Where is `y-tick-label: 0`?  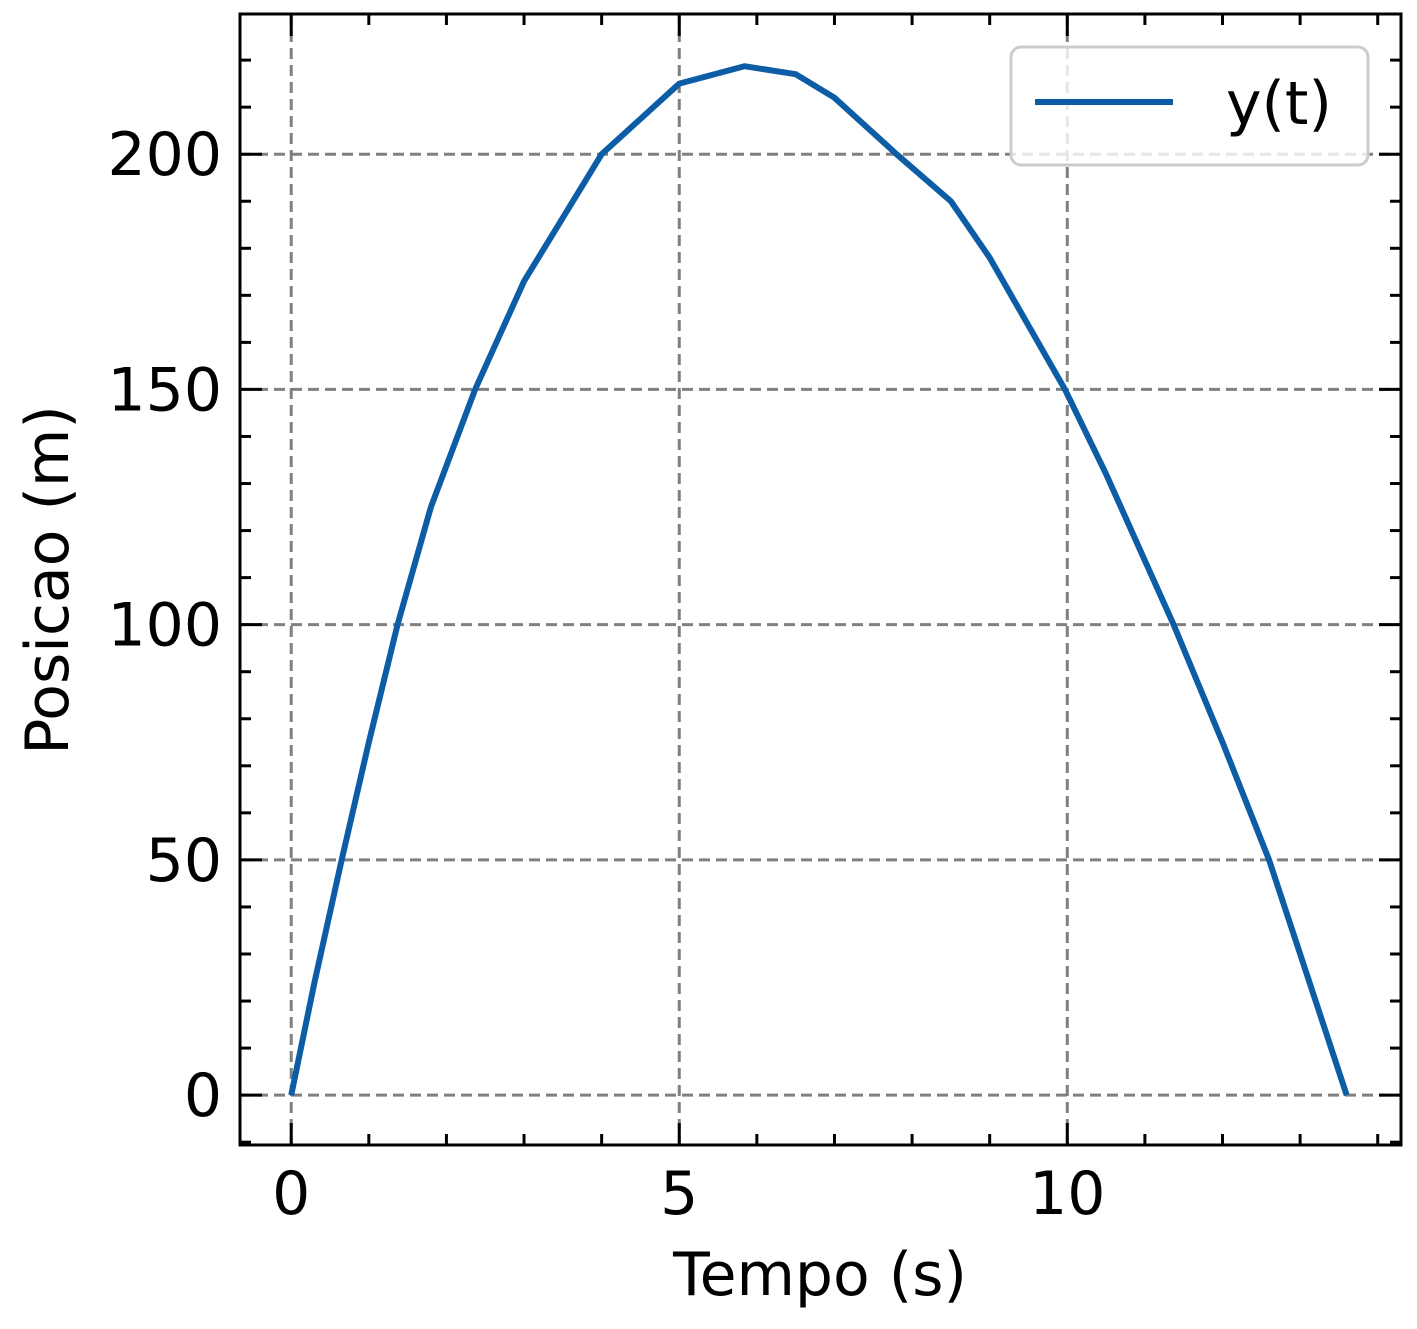
y-tick-label: 0 is located at coordinates (203, 1096).